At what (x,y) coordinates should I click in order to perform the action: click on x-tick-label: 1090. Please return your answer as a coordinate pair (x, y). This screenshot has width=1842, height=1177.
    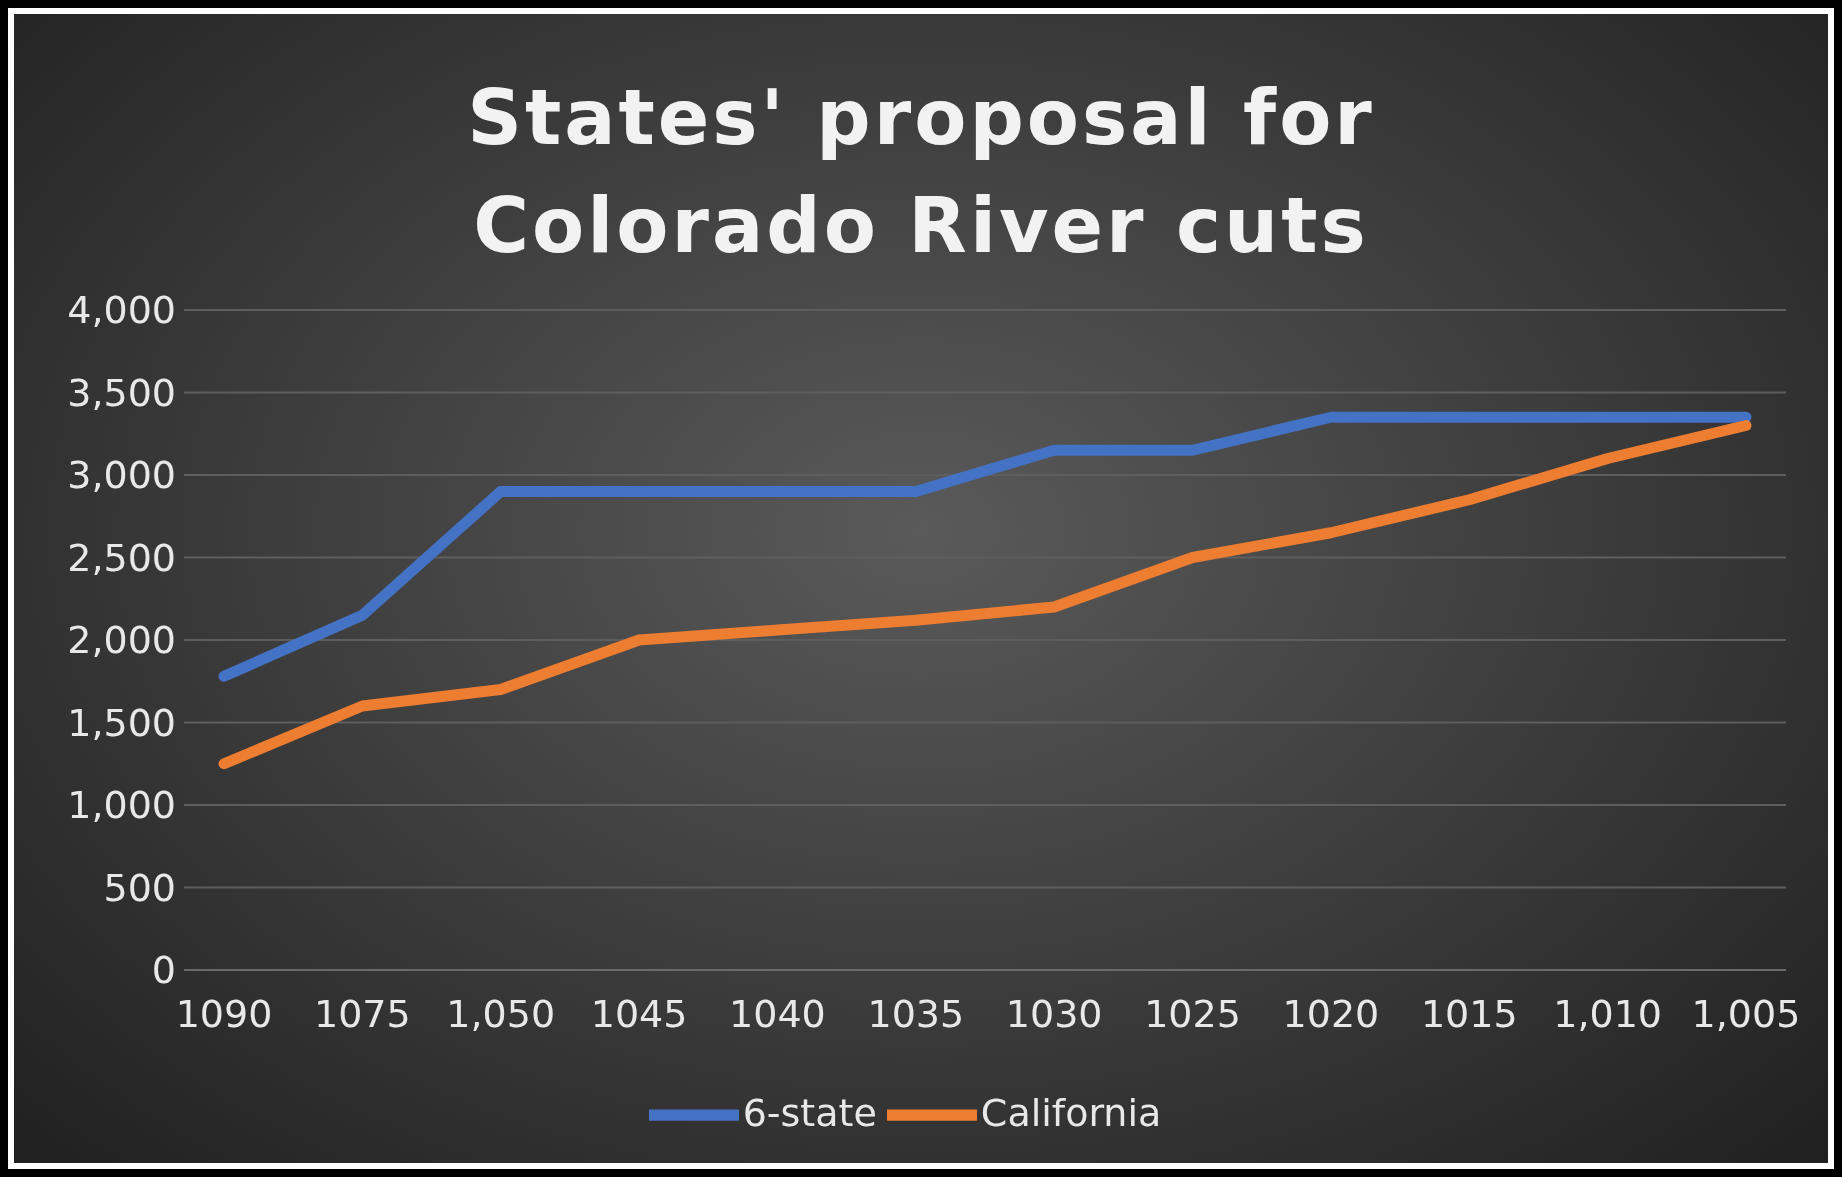
    Looking at the image, I should click on (224, 1013).